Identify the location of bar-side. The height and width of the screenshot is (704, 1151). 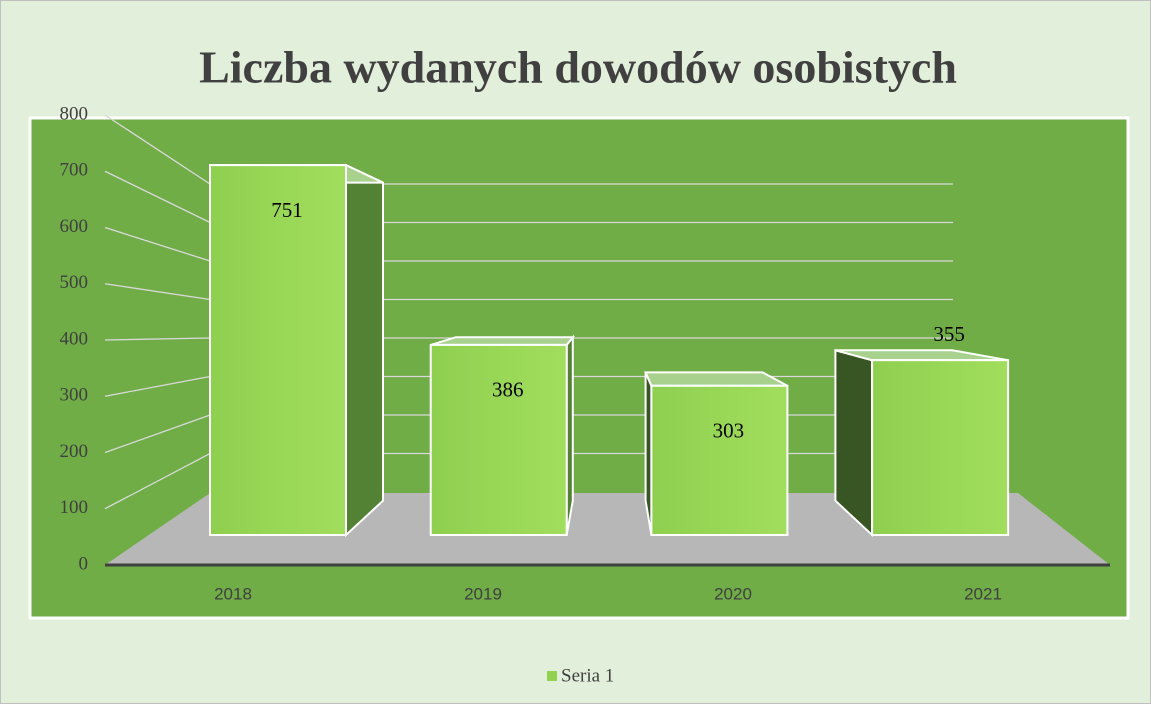
(364, 350).